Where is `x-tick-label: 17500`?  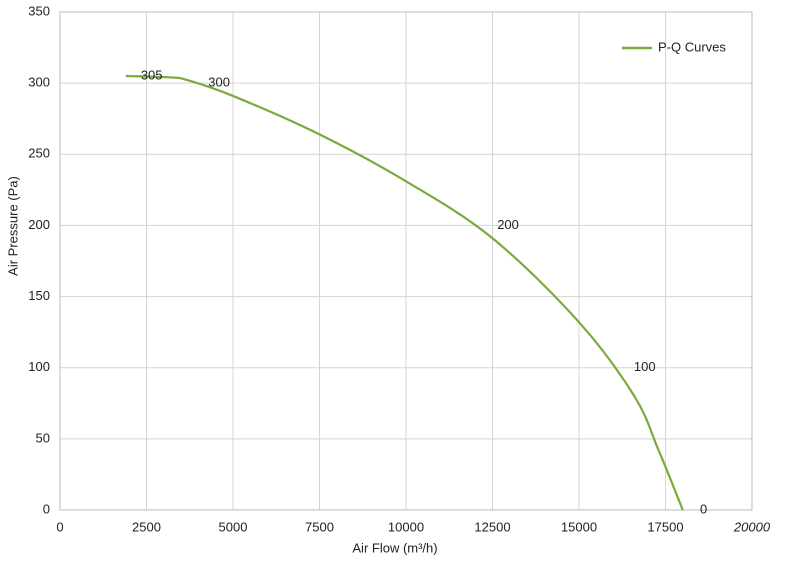 x-tick-label: 17500 is located at coordinates (665, 526).